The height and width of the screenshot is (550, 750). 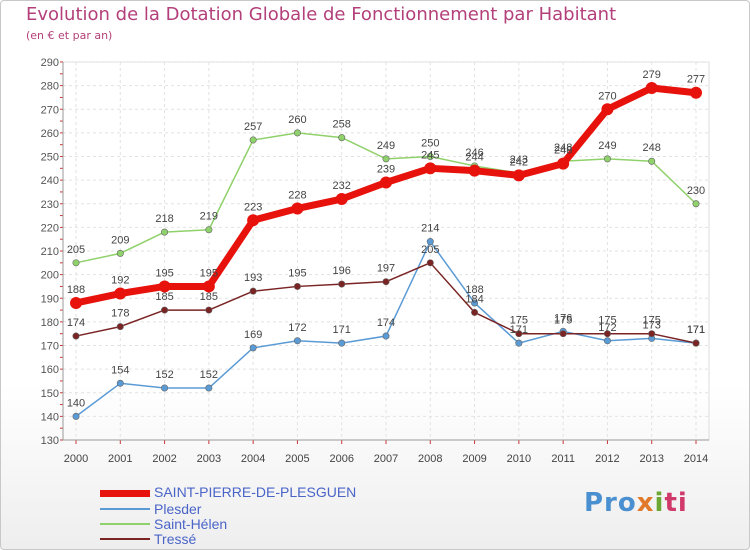 I want to click on x-tick-label: 2006, so click(x=341, y=459).